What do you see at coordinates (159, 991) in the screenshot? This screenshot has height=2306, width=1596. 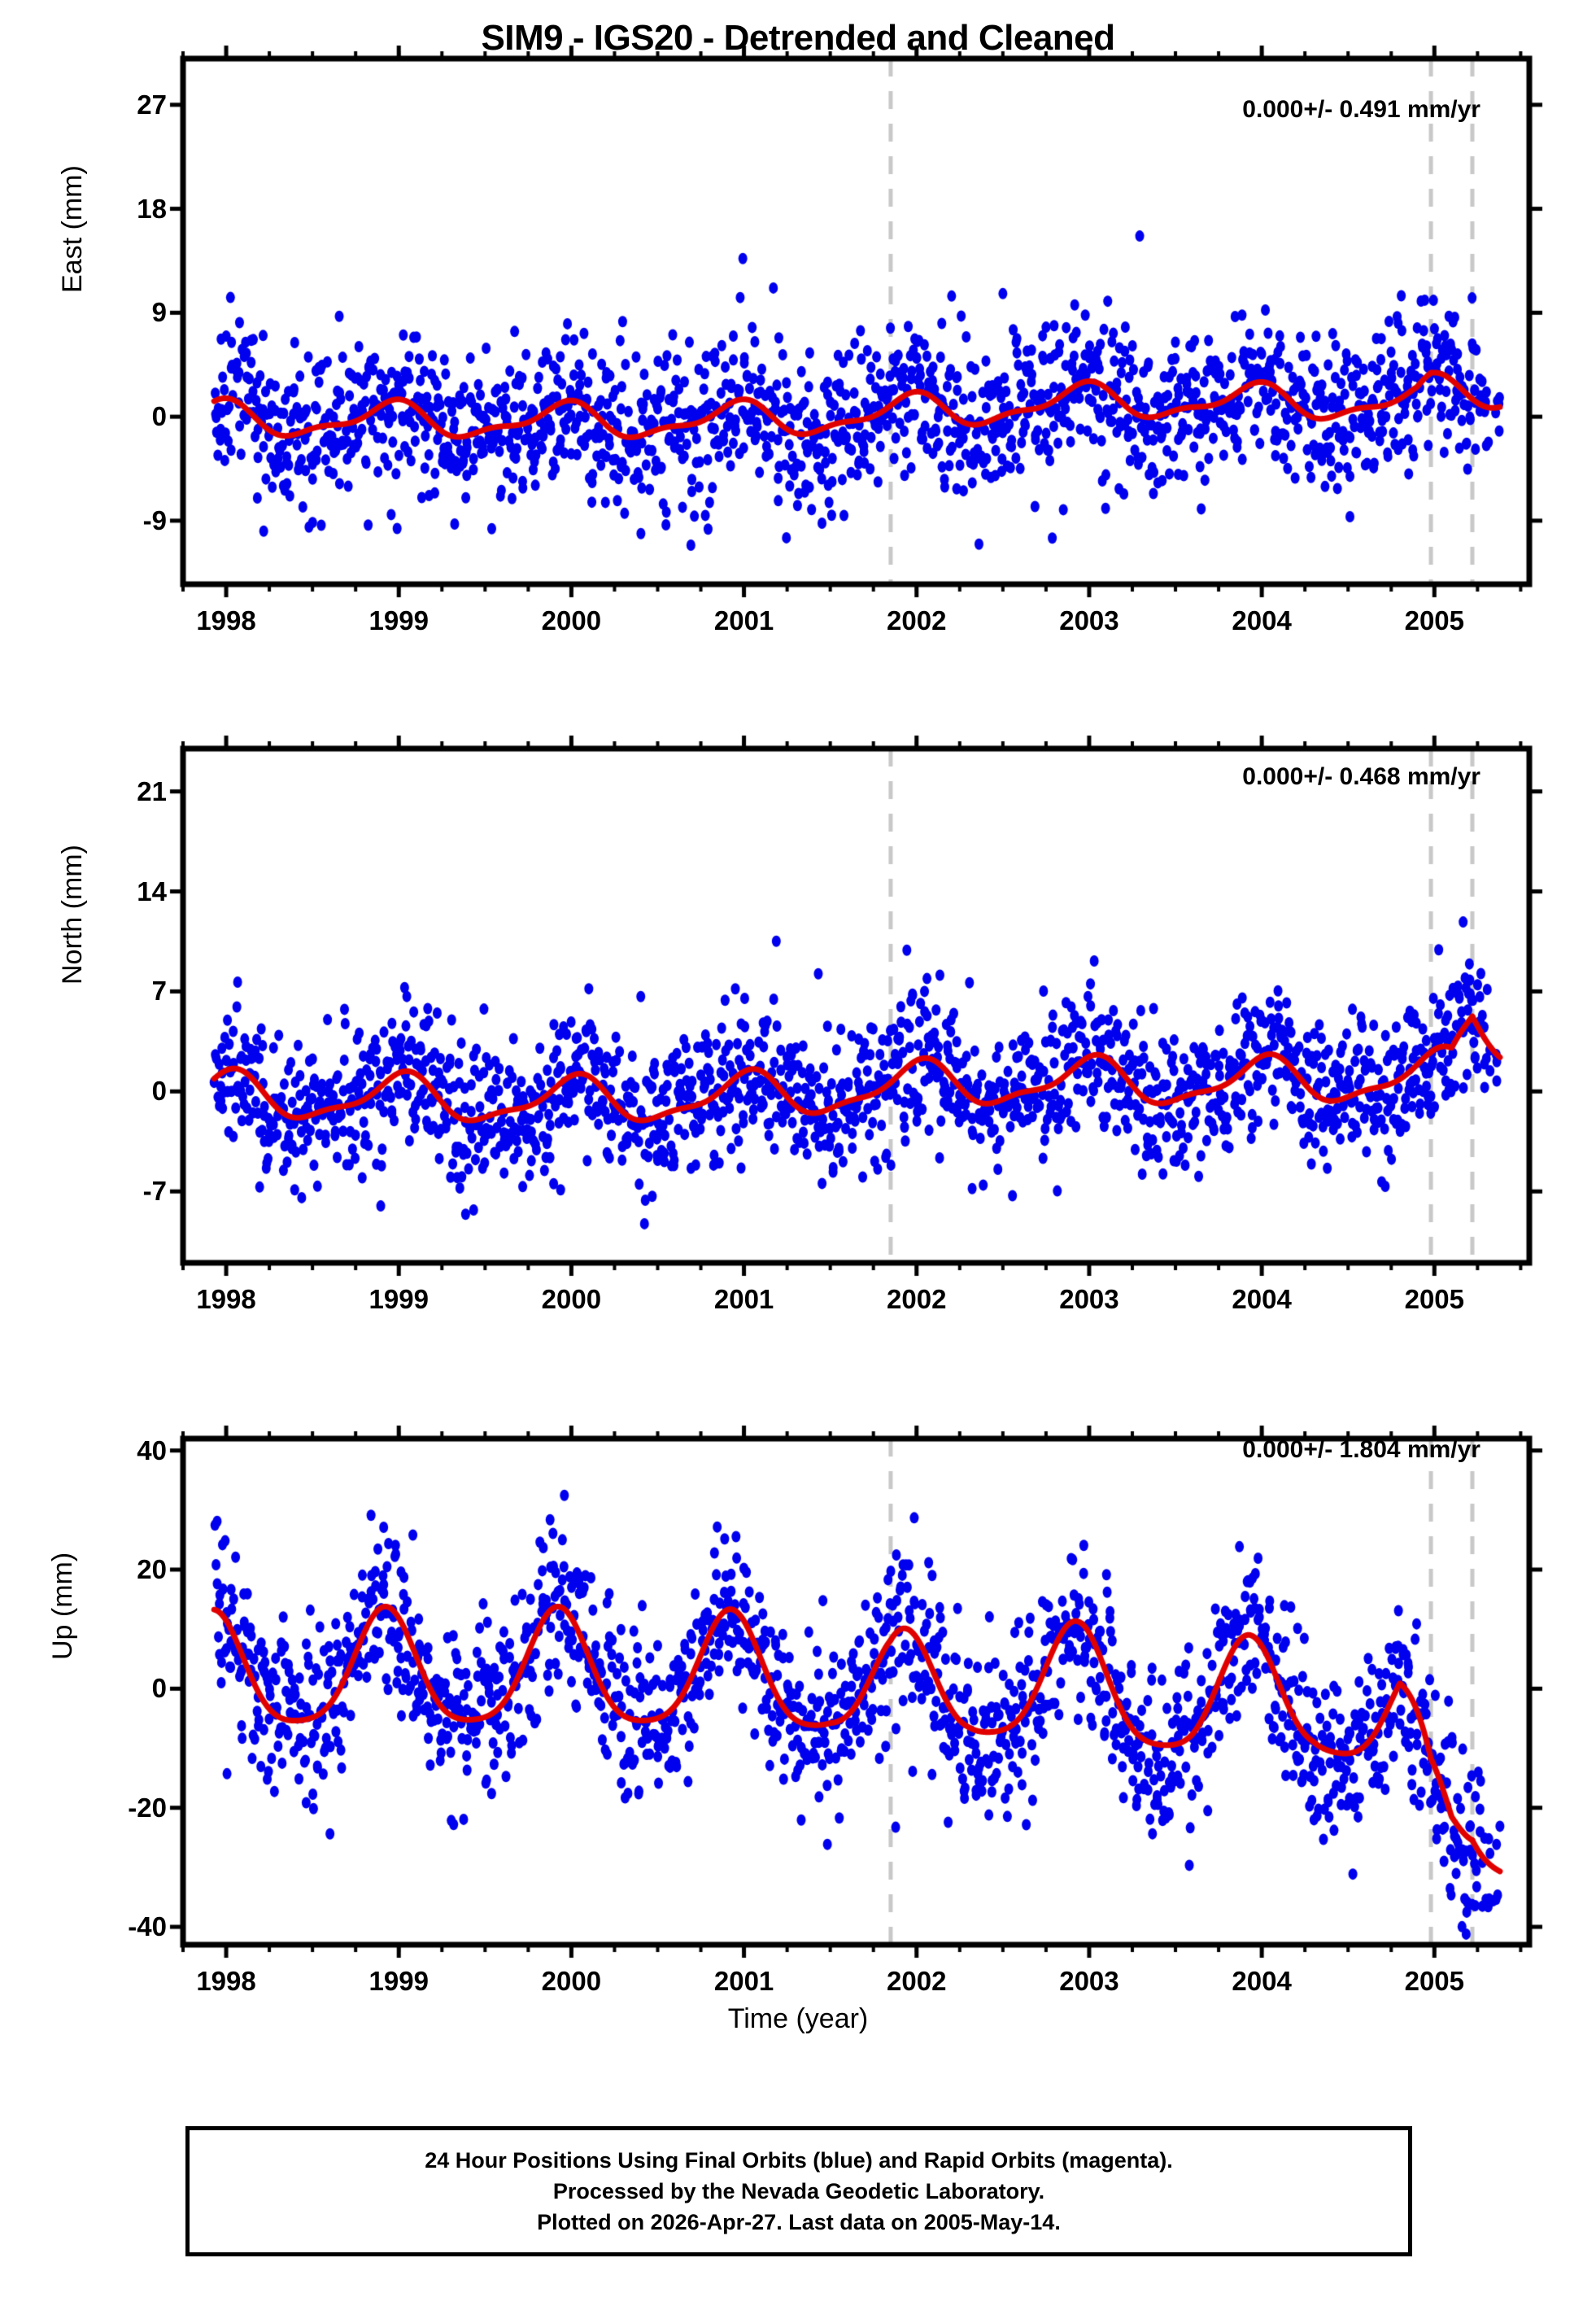 I see `north-ytick-label: 7` at bounding box center [159, 991].